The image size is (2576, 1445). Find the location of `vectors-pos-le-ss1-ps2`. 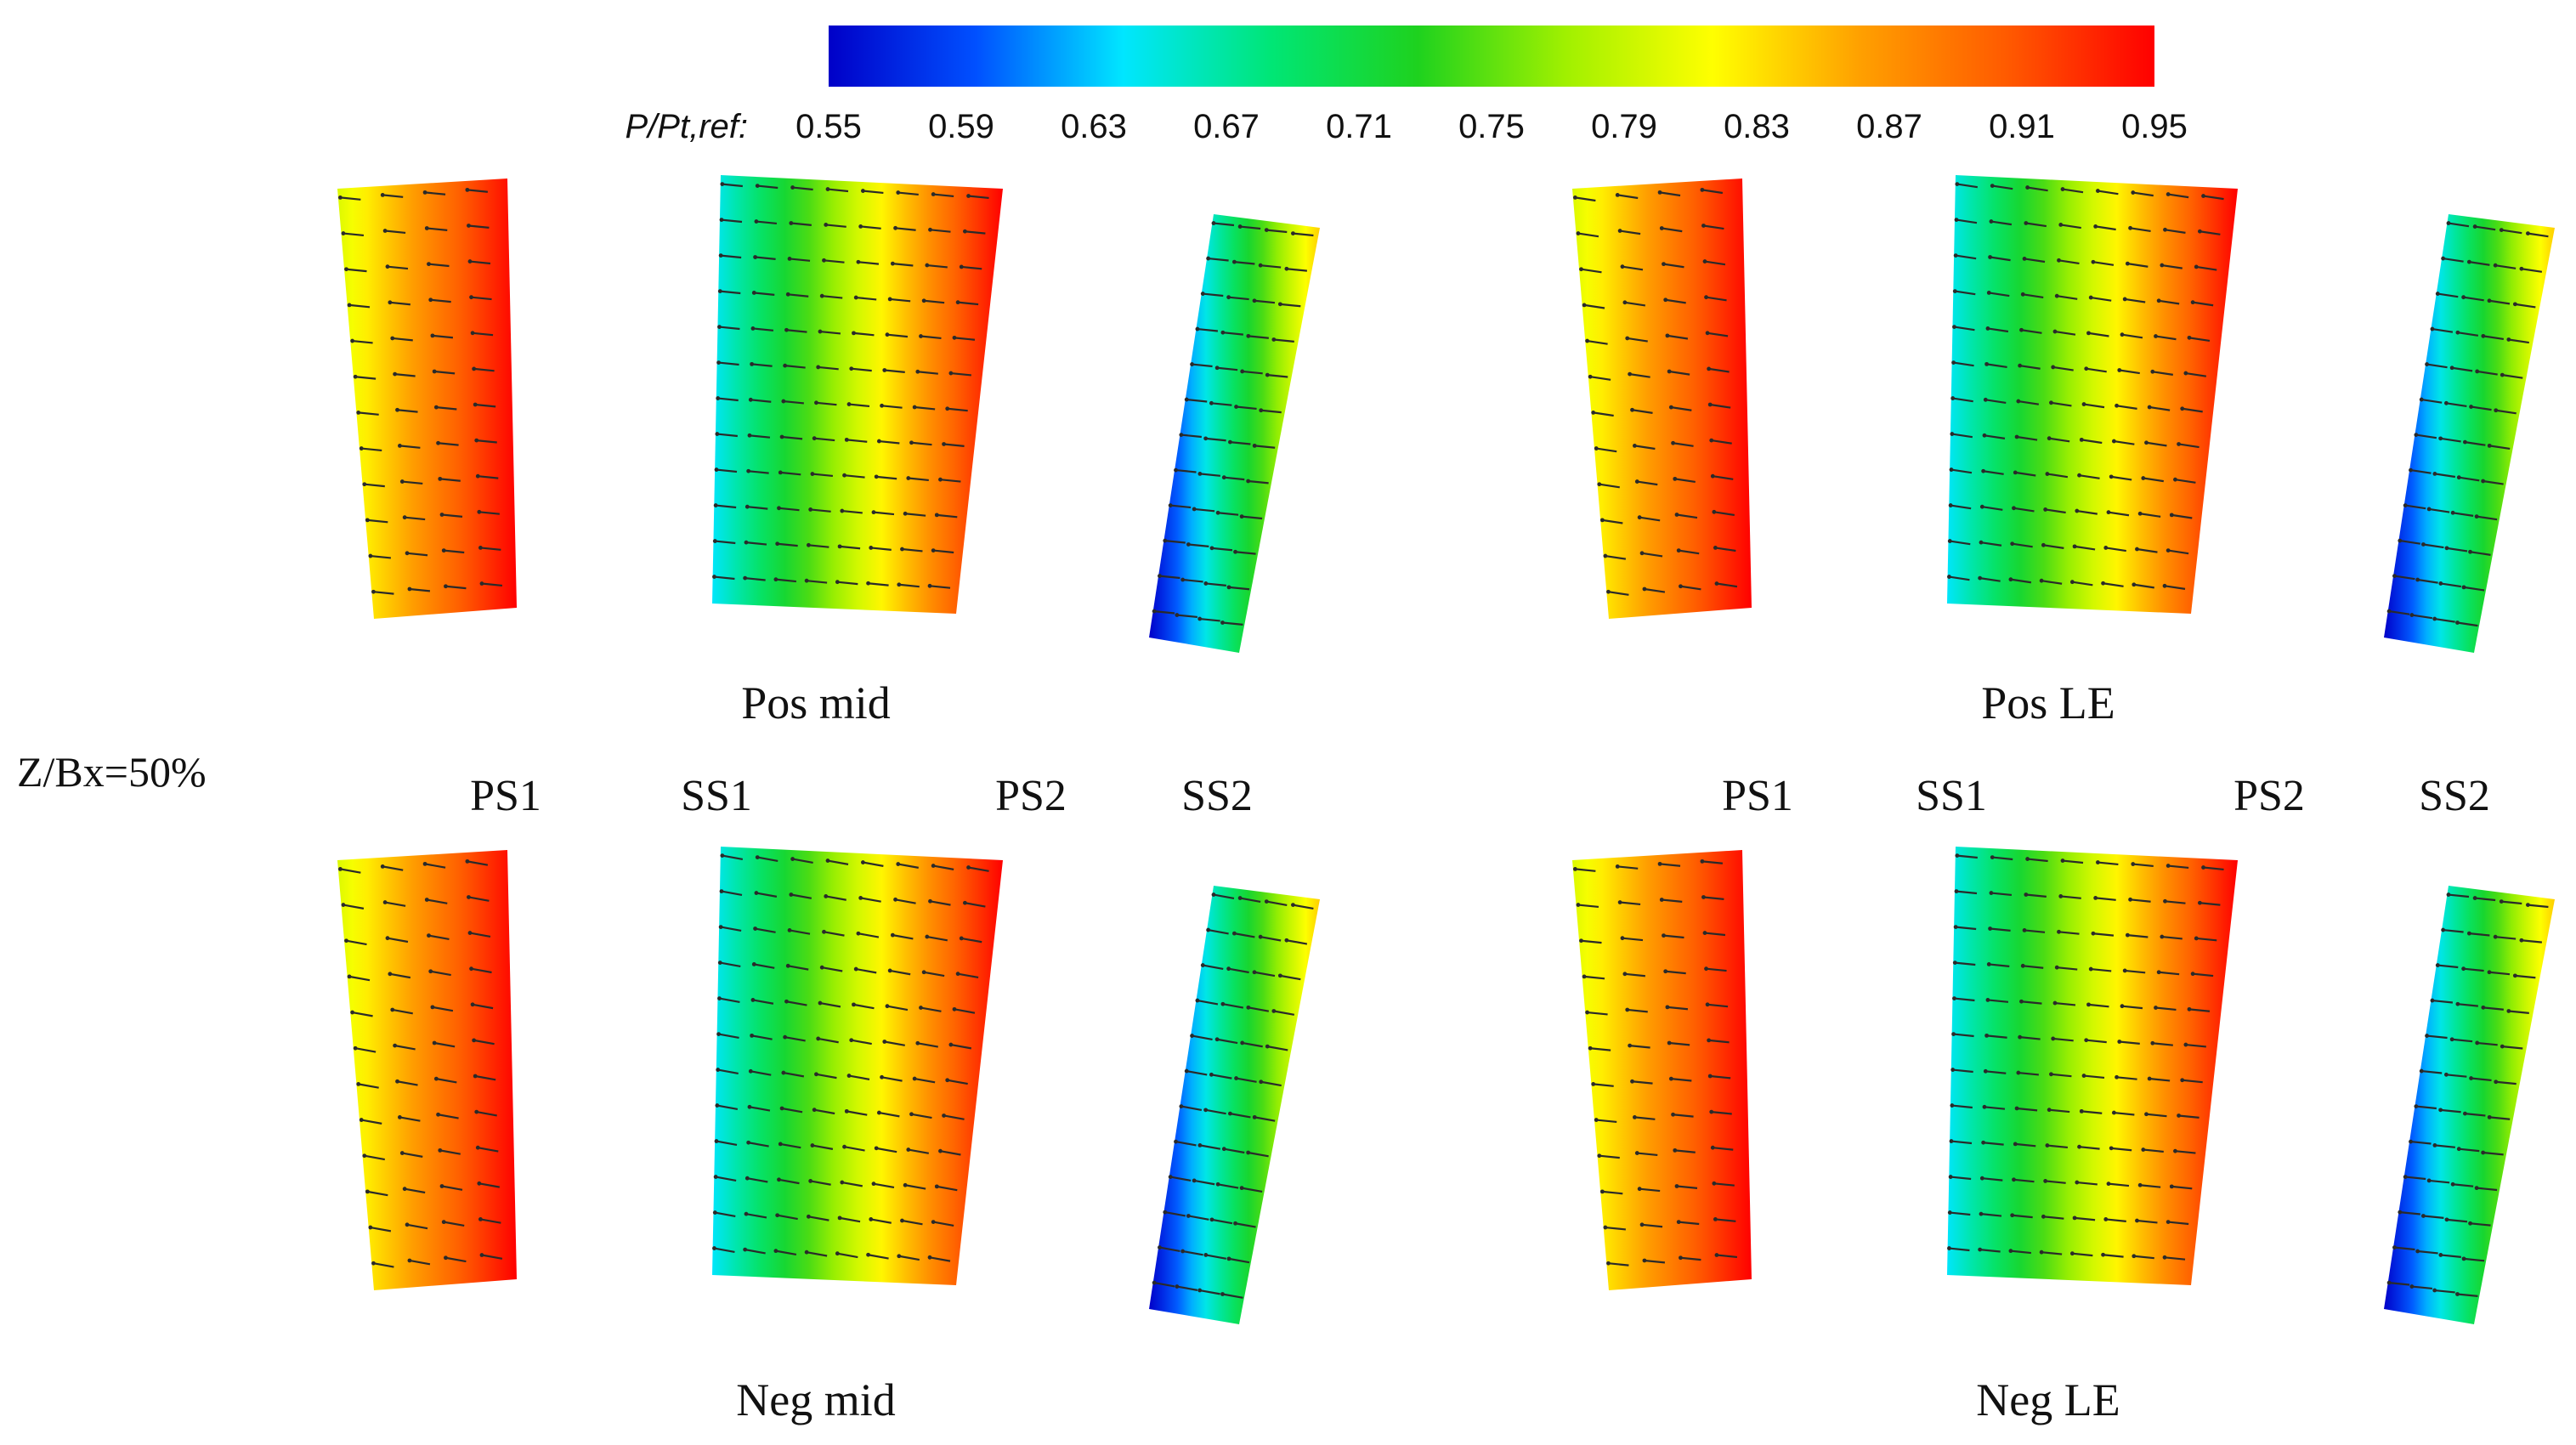

vectors-pos-le-ss1-ps2 is located at coordinates (2085, 386).